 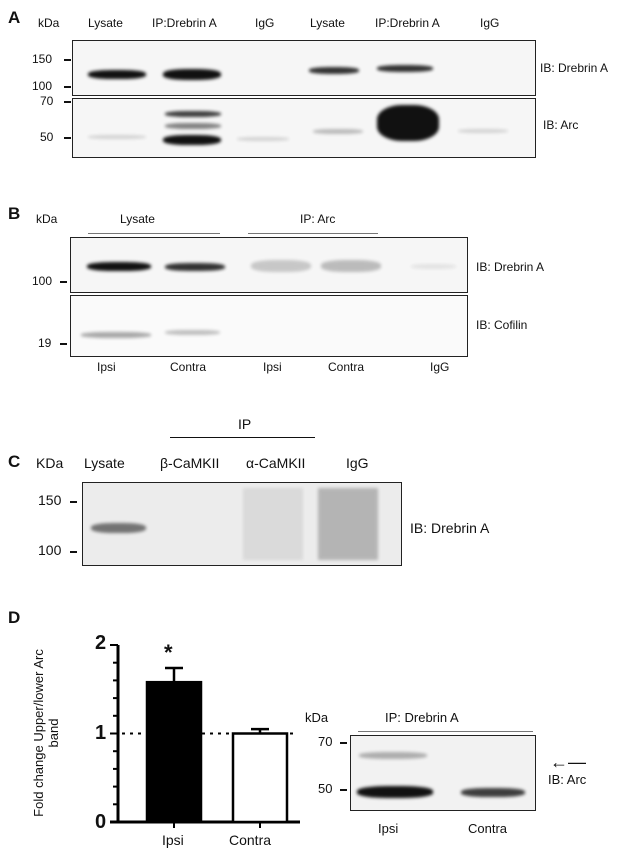 What do you see at coordinates (50, 463) in the screenshot?
I see `kda-label: KDa` at bounding box center [50, 463].